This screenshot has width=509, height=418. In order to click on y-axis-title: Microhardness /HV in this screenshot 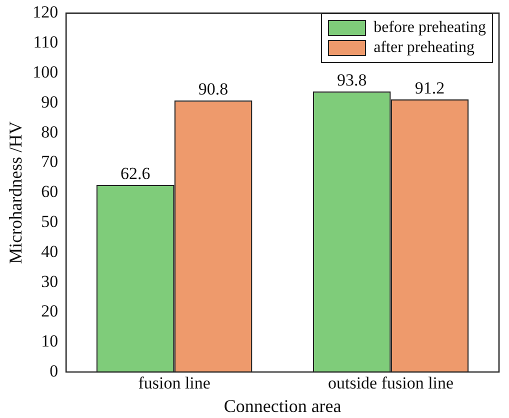, I will do `click(16, 192)`.